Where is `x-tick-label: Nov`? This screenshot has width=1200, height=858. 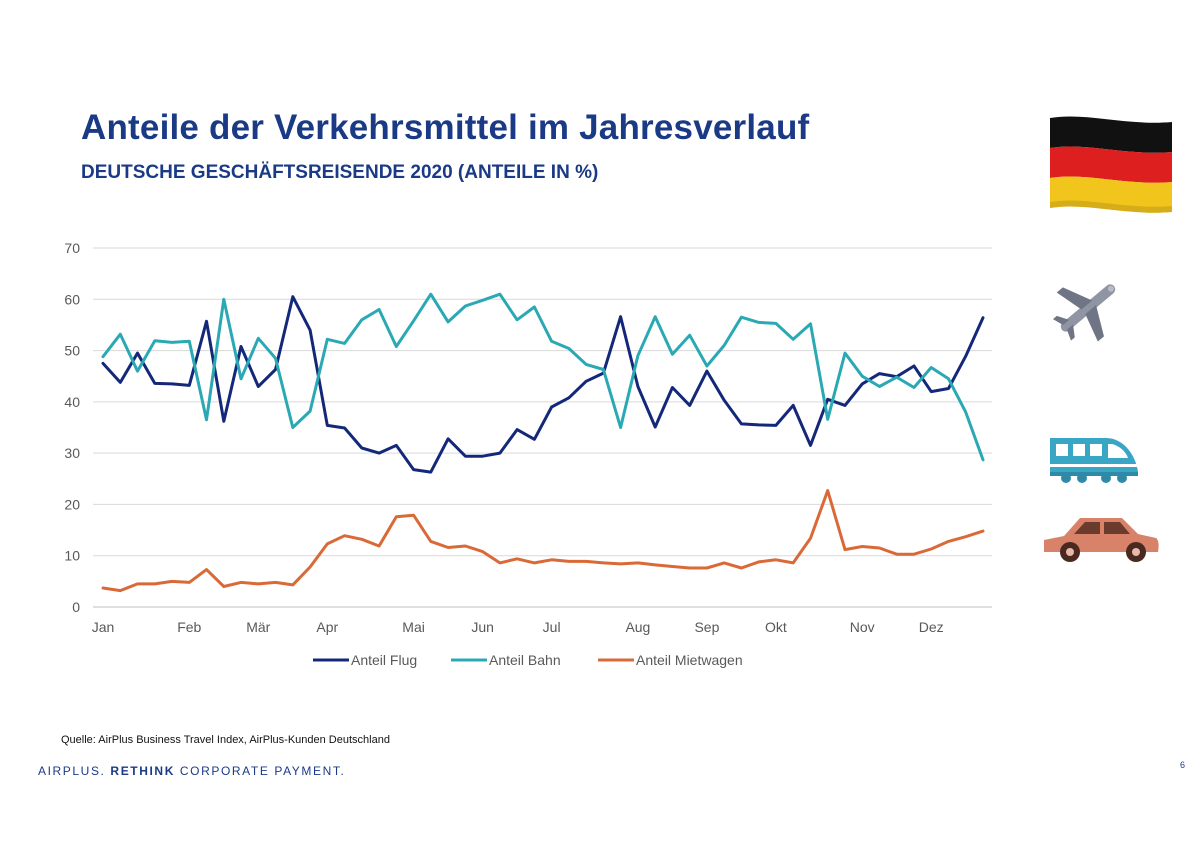
x-tick-label: Nov is located at coordinates (862, 627).